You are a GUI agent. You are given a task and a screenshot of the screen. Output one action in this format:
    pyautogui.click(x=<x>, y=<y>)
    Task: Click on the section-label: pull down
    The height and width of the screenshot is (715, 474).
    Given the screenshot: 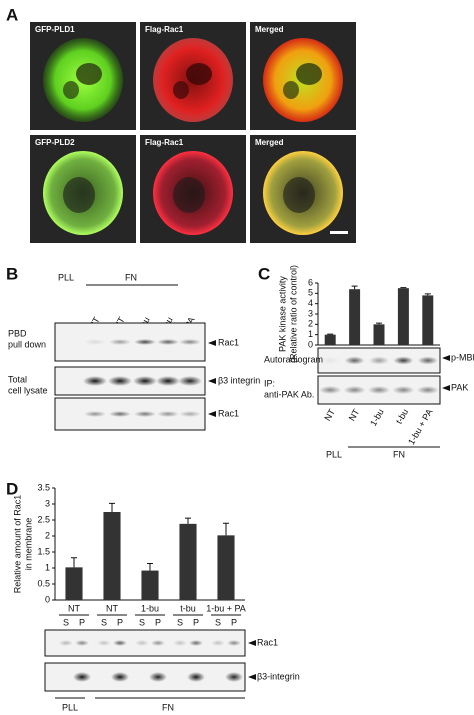 What is the action you would take?
    pyautogui.click(x=27, y=344)
    